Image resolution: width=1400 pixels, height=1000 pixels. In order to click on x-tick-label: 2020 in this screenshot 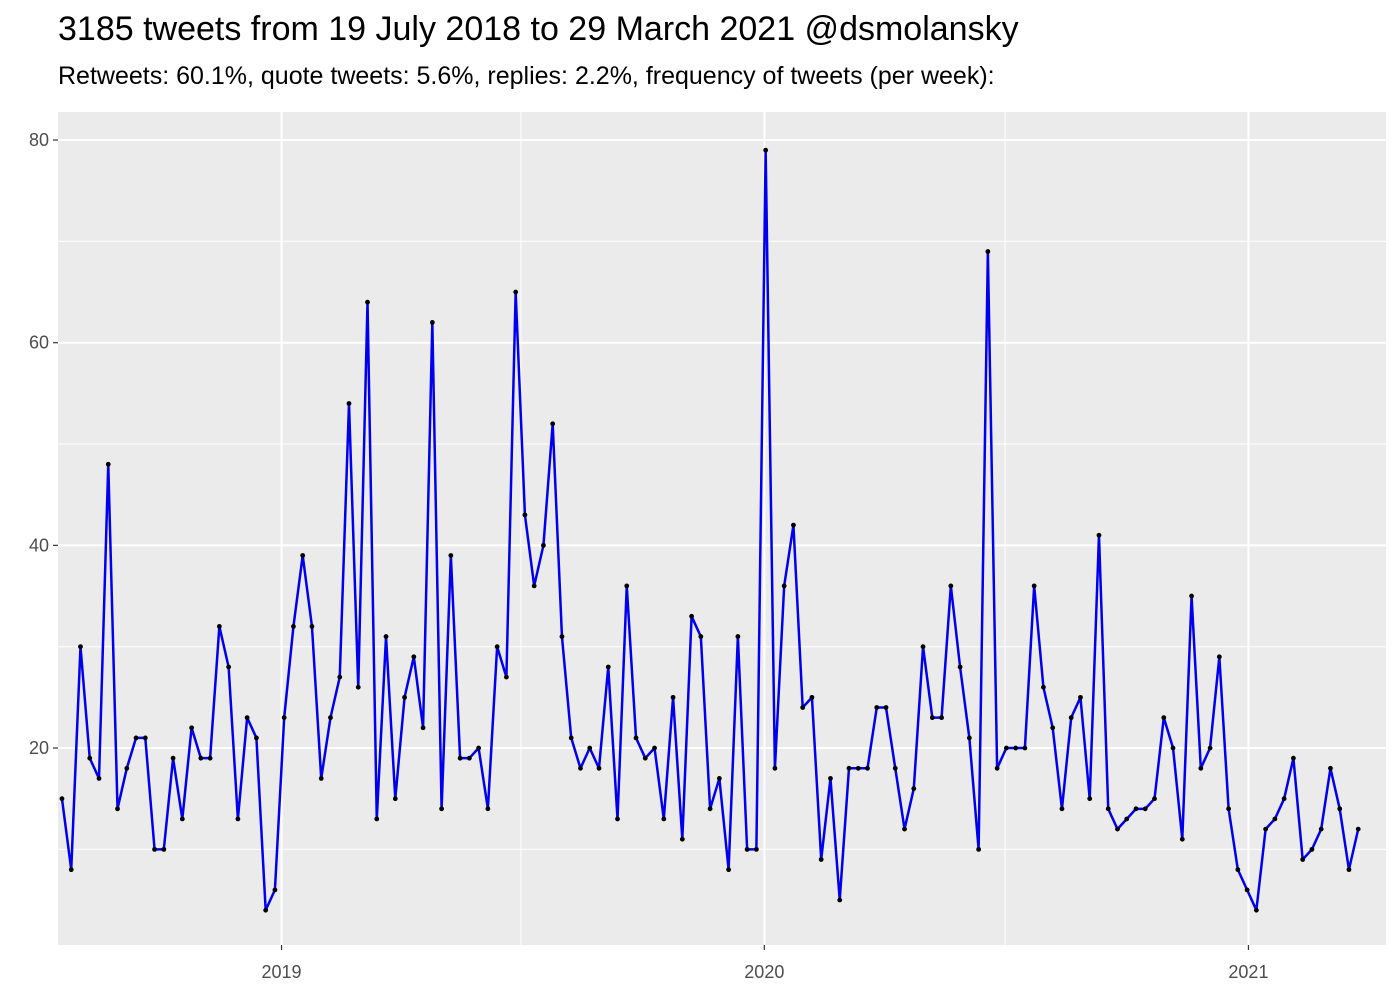, I will do `click(764, 972)`.